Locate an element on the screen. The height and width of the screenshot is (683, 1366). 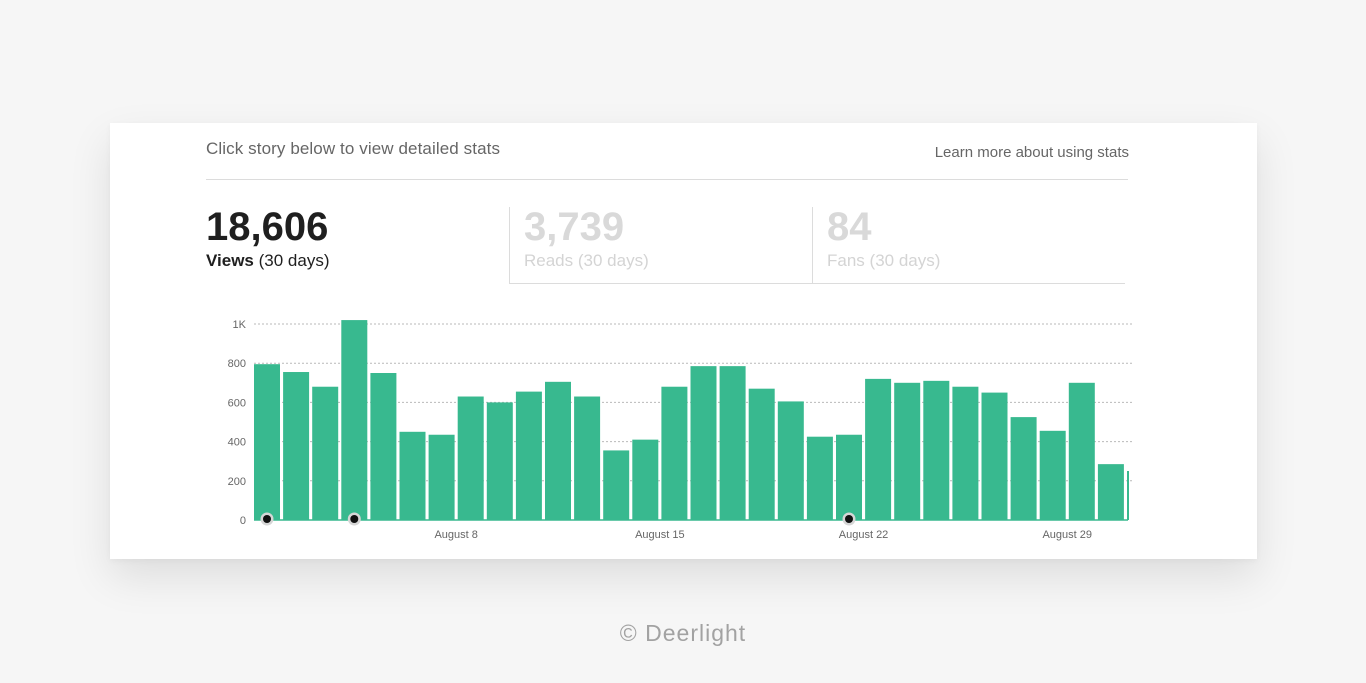
reads-stat-tab: 3,739 Reads (30 days) is located at coordinates (660, 244).